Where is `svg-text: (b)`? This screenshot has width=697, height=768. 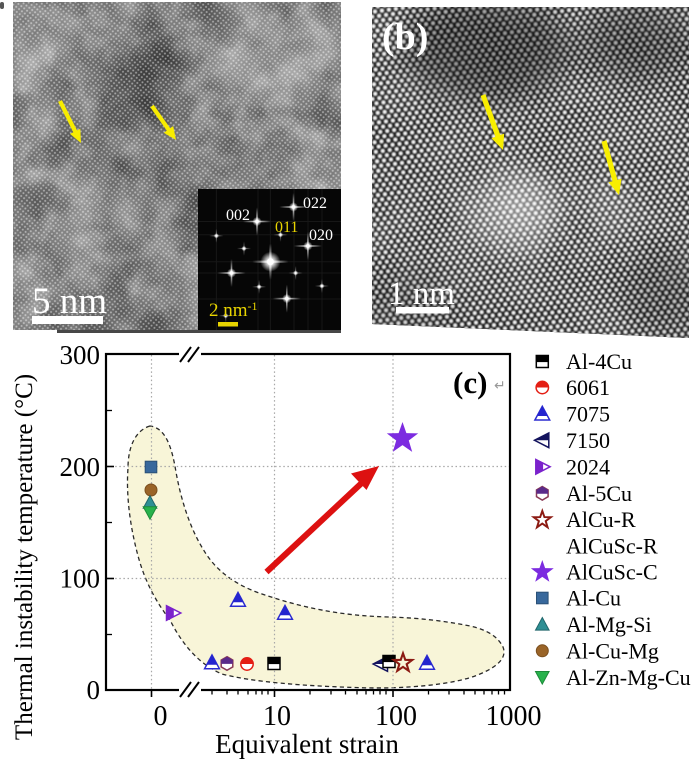 svg-text: (b) is located at coordinates (405, 37).